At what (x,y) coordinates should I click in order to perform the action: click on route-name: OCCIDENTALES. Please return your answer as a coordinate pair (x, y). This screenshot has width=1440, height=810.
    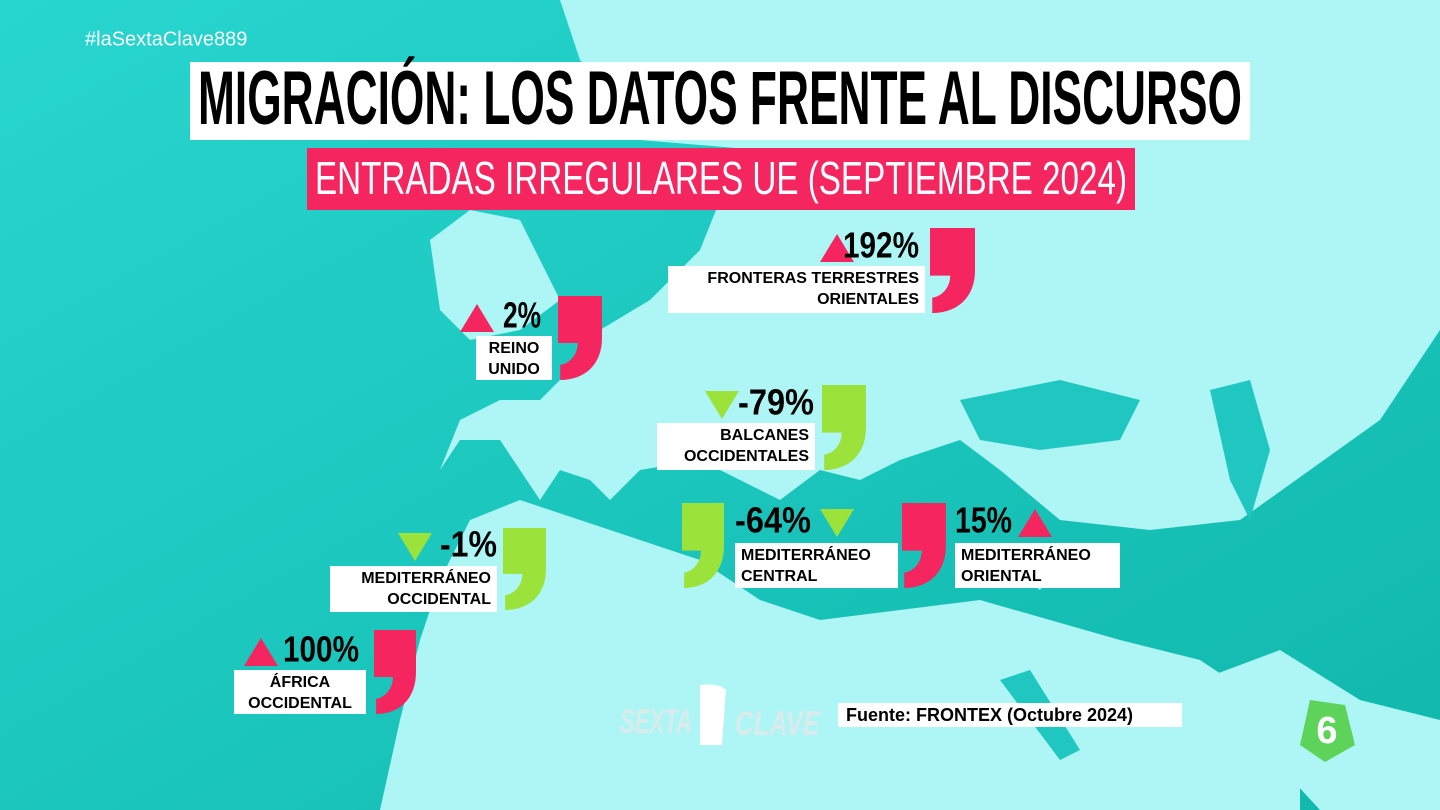
    Looking at the image, I should click on (746, 456).